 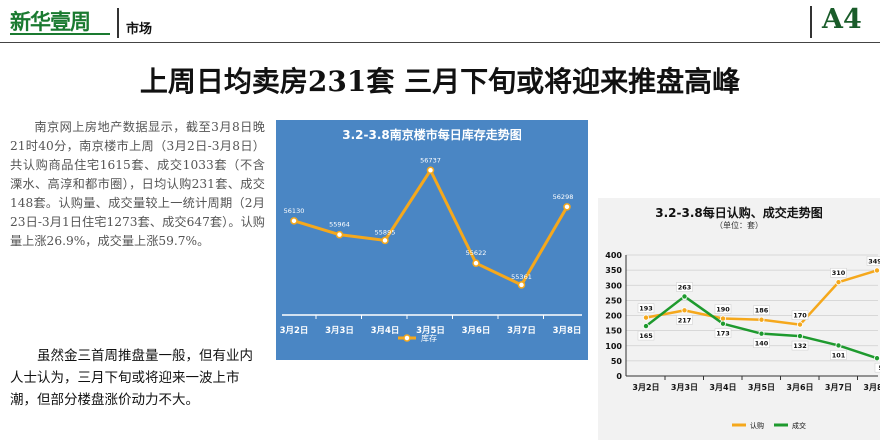 I want to click on inventory-x-label: 3月8日, so click(x=567, y=331).